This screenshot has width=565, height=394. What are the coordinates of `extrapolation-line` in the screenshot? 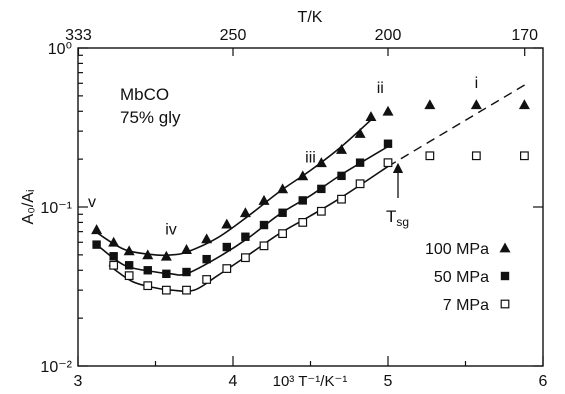 It's located at (457, 125).